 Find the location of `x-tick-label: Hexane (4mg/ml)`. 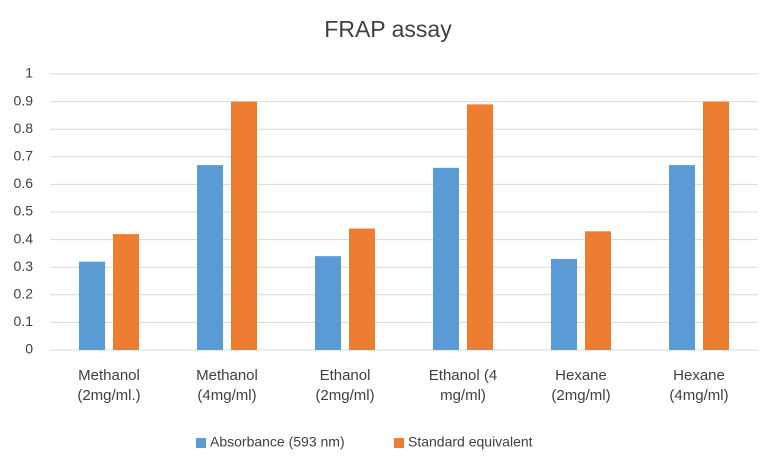

x-tick-label: Hexane (4mg/ml) is located at coordinates (699, 385).